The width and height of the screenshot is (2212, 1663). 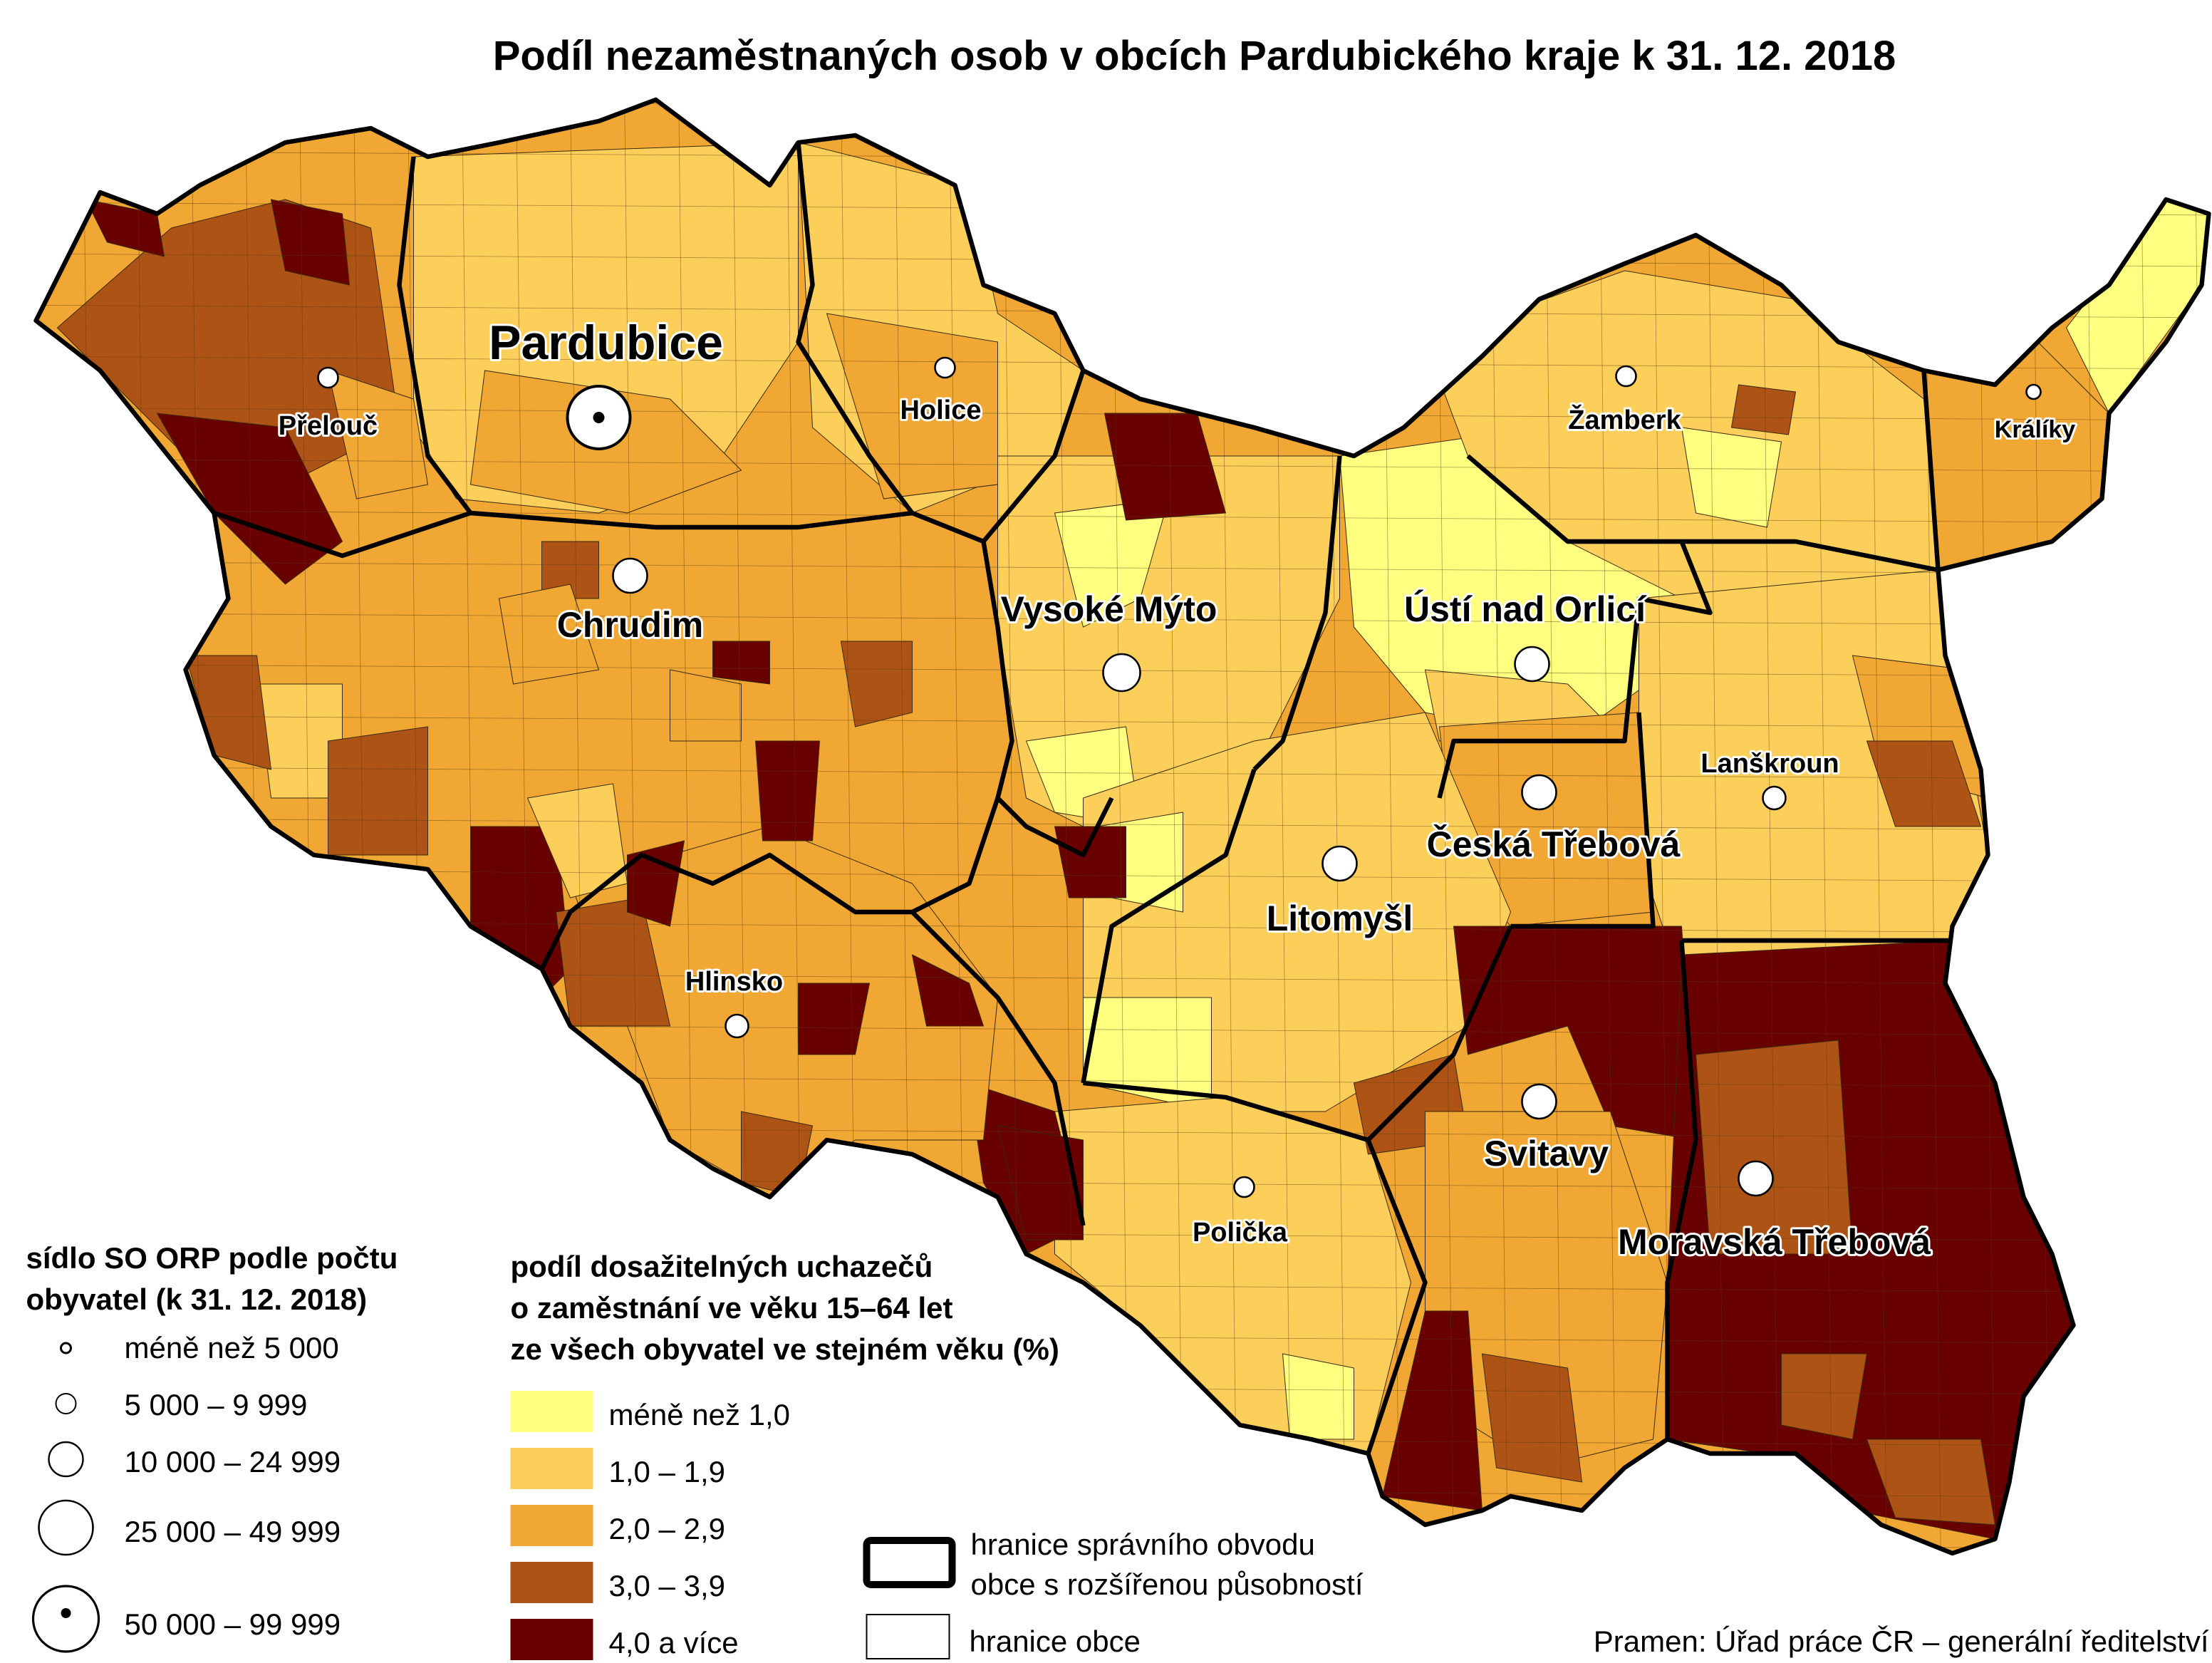 I want to click on legend-circle-xl, so click(x=65, y=1619).